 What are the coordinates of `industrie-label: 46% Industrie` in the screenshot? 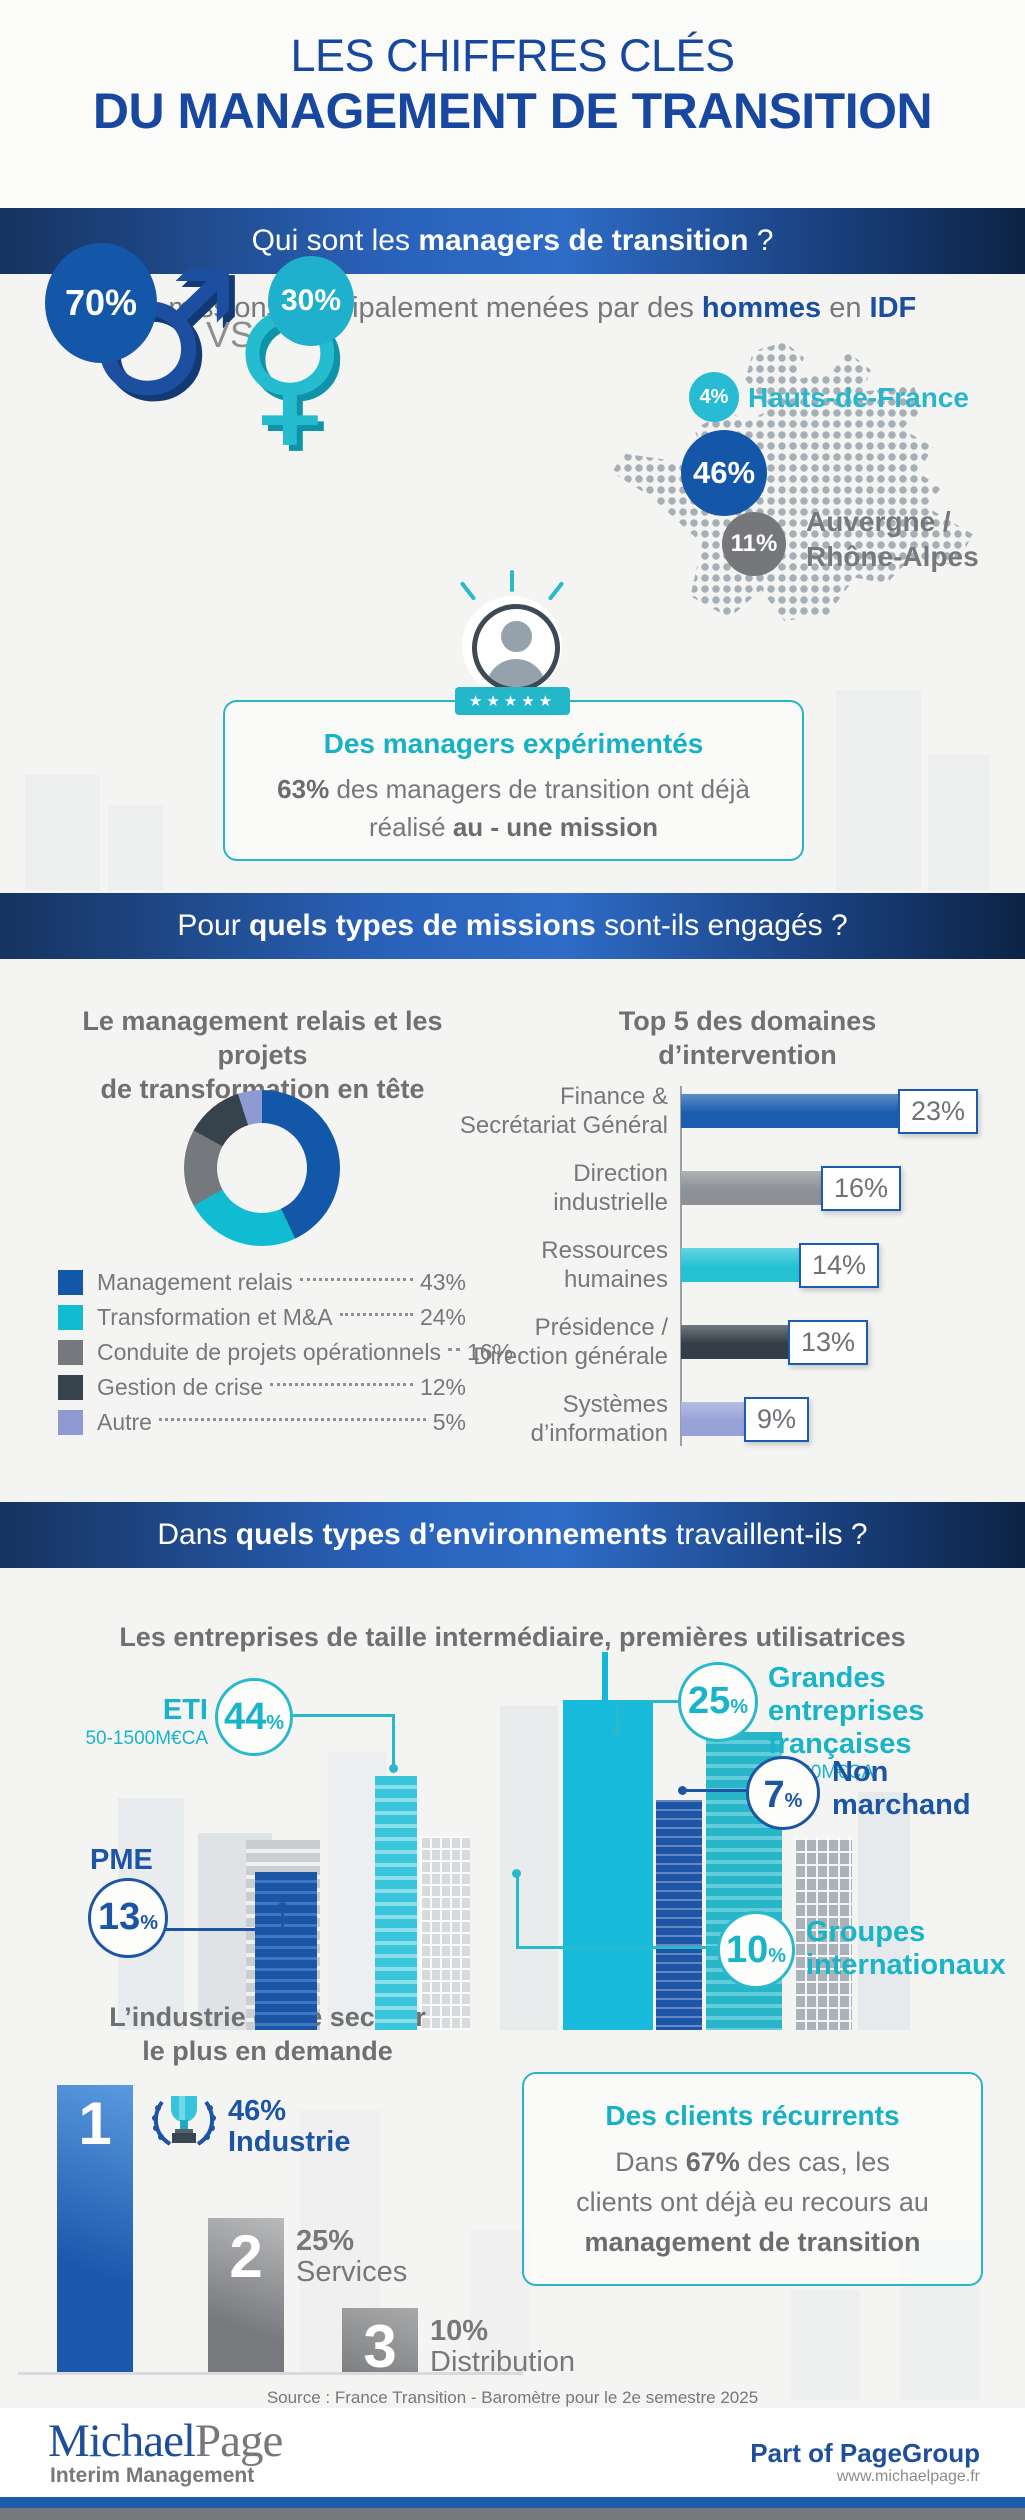 It's located at (289, 2127).